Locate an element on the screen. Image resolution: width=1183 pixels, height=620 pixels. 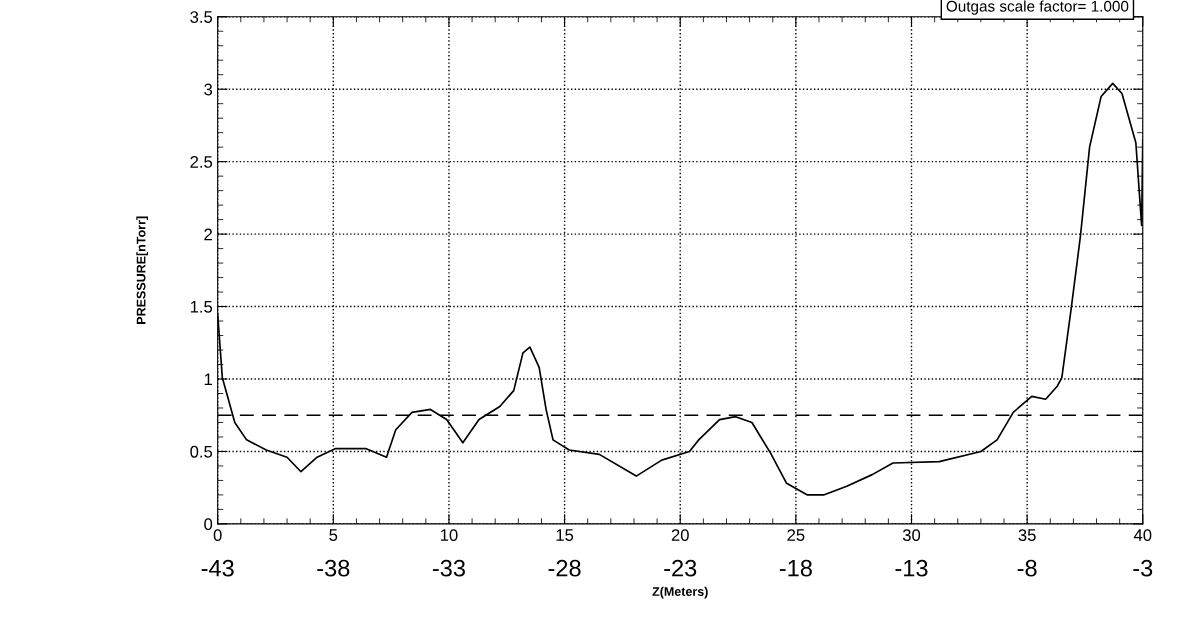
y-axis-title: PRESSURE[nTorr] is located at coordinates (142, 270).